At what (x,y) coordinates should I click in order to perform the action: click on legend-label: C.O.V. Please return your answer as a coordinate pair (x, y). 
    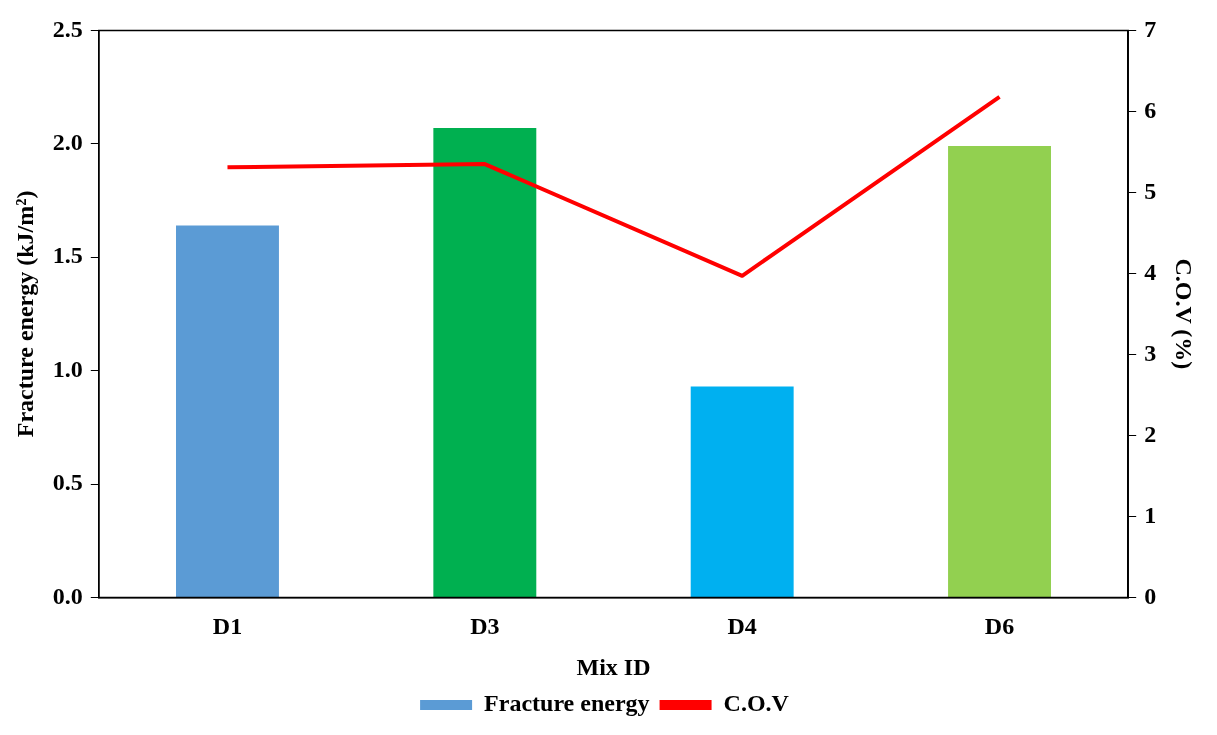
    Looking at the image, I should click on (756, 703).